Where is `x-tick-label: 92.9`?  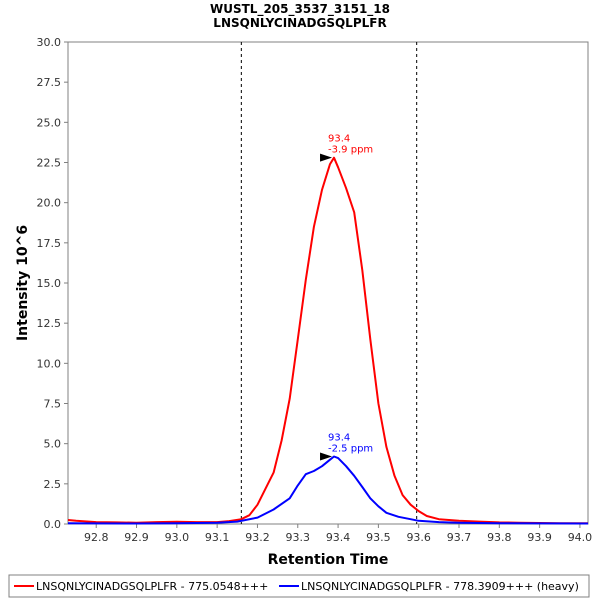
x-tick-label: 92.9 is located at coordinates (136, 537).